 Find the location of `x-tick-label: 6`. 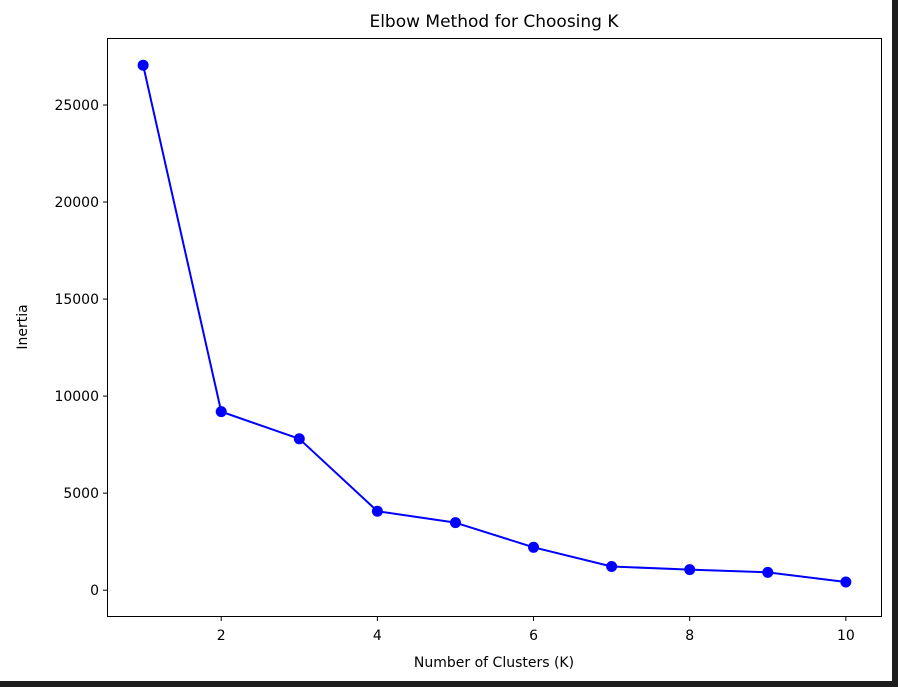

x-tick-label: 6 is located at coordinates (533, 636).